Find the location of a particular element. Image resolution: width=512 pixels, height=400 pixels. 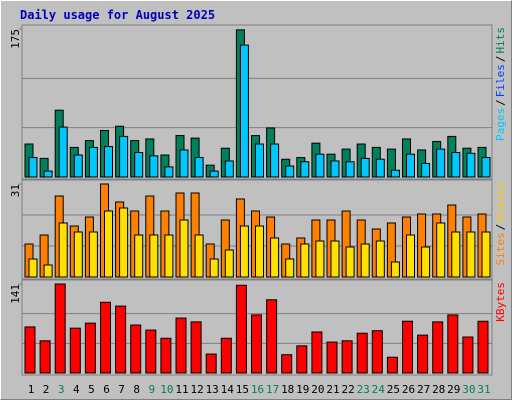

x-tick-label: 11 is located at coordinates (181, 389).